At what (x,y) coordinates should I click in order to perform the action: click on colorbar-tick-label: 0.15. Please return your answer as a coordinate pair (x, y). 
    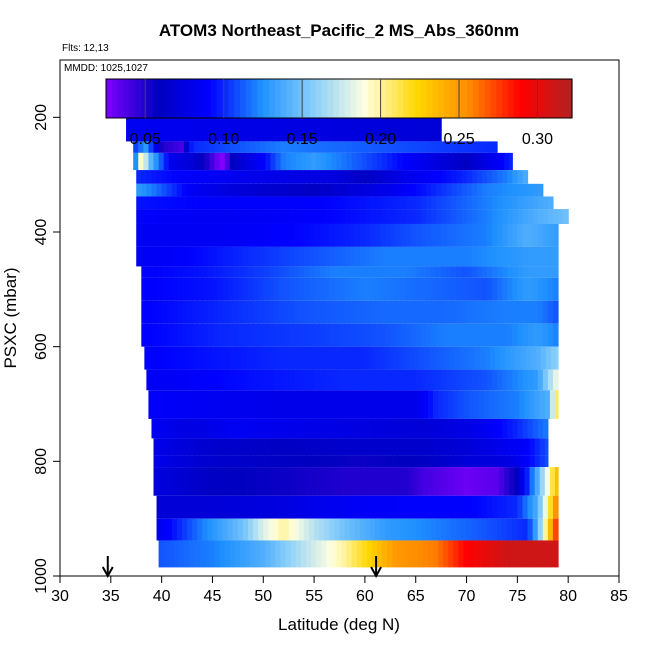
    Looking at the image, I should click on (302, 139).